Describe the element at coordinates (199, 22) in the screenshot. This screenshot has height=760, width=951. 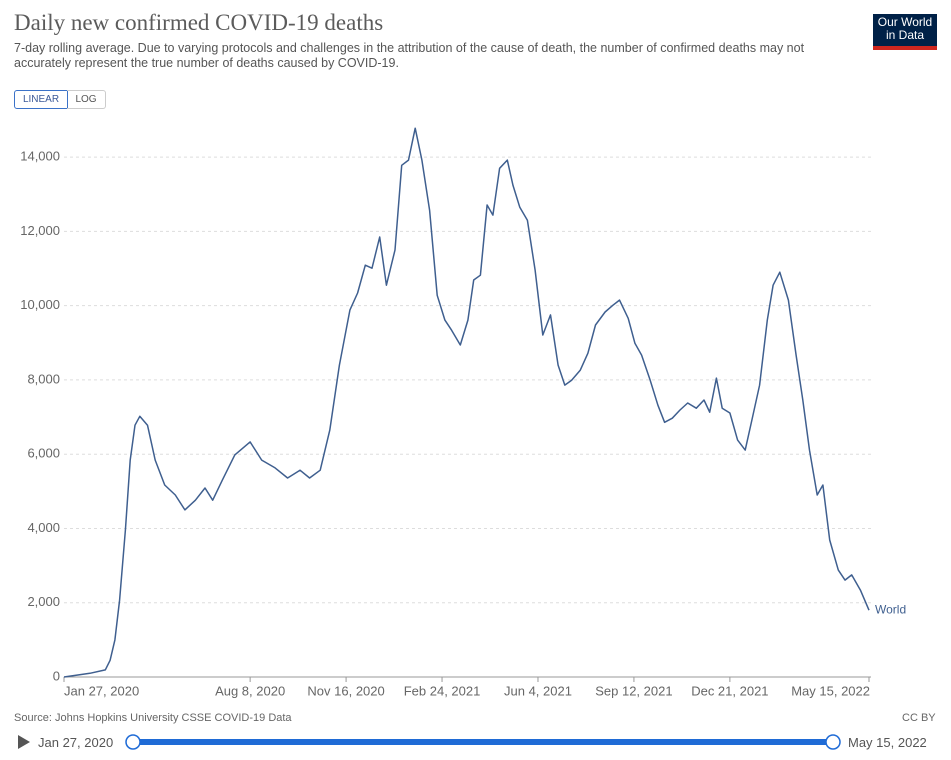
I see `chart-title: Daily new confirmed COVID-19 deaths` at that location.